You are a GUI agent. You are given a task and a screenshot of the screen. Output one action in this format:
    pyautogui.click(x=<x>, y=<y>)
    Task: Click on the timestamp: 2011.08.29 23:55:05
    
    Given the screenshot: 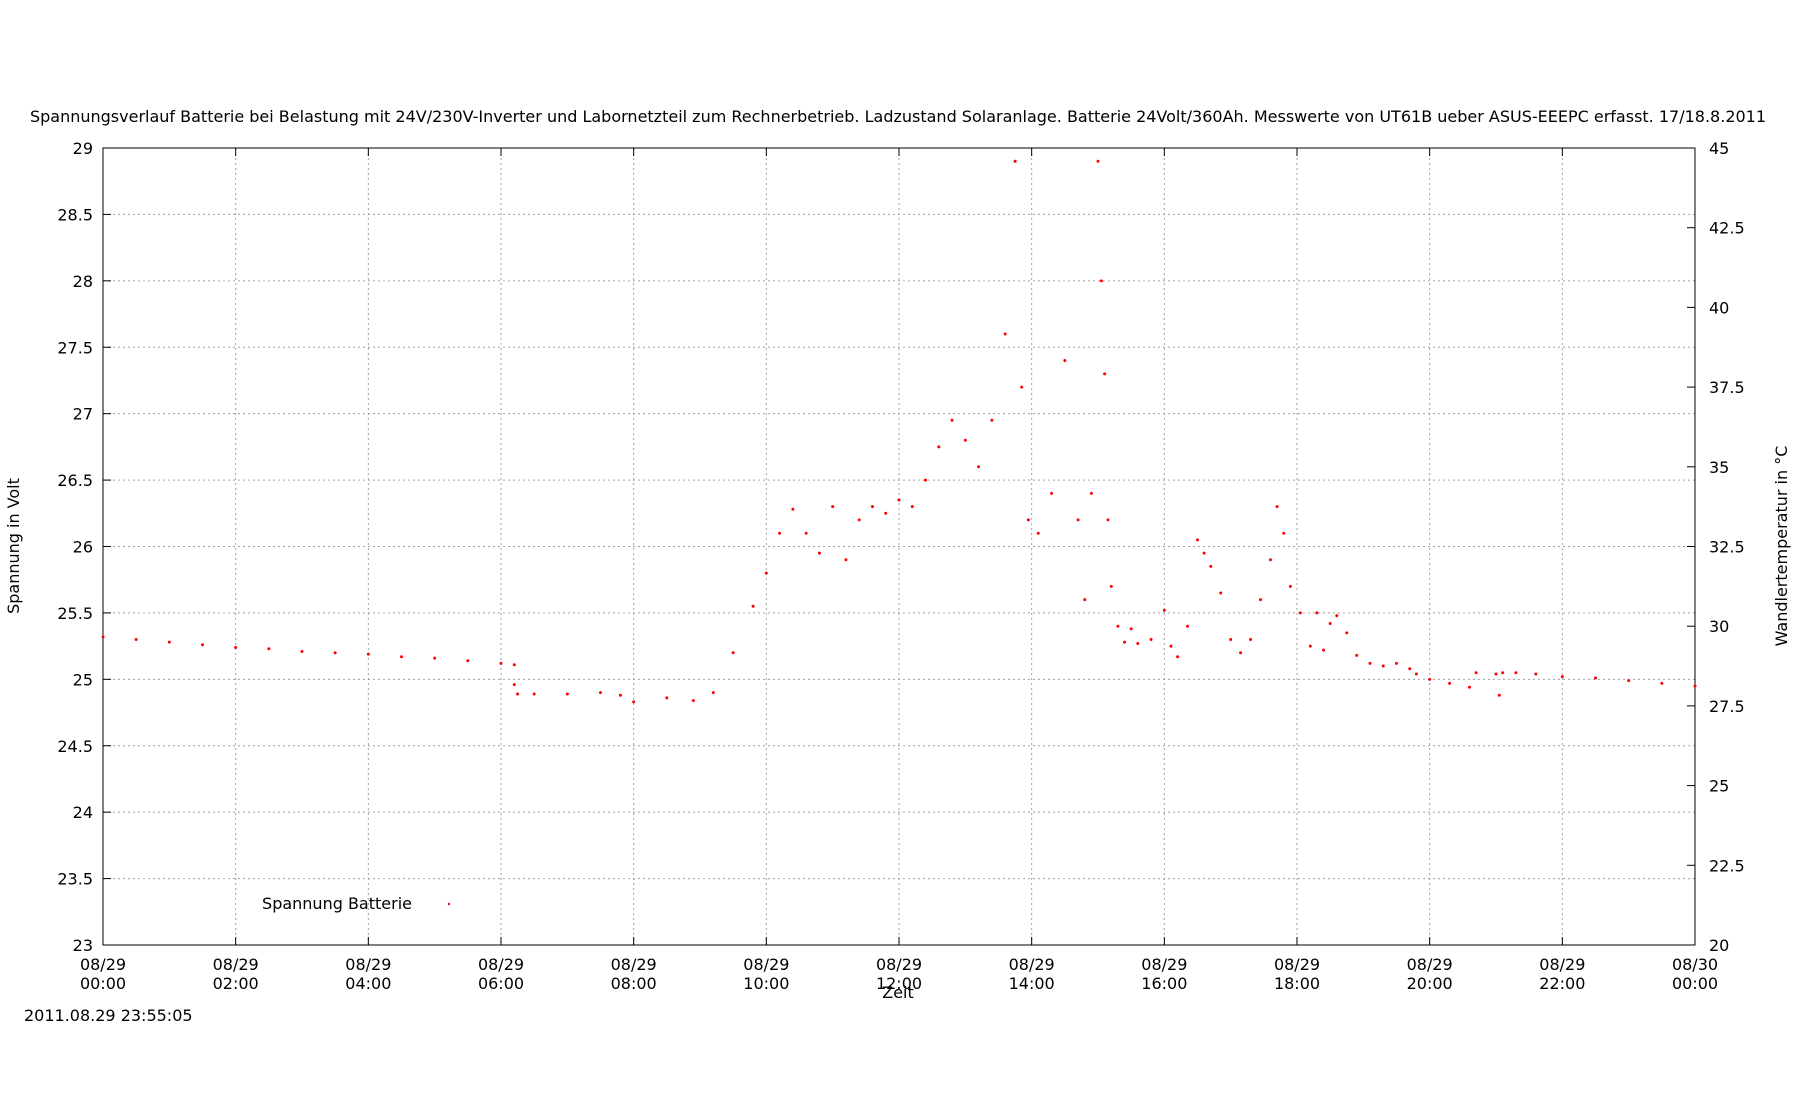 What is the action you would take?
    pyautogui.click(x=108, y=1015)
    